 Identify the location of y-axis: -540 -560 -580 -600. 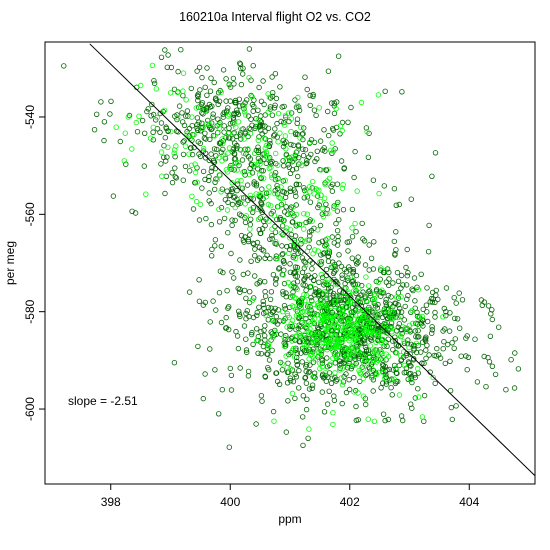
(34, 263).